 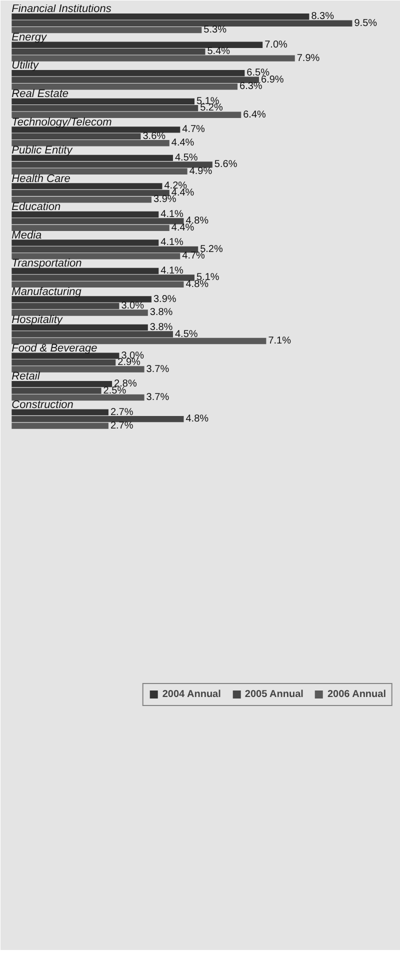 I want to click on data-label: 5.4%, so click(x=218, y=52).